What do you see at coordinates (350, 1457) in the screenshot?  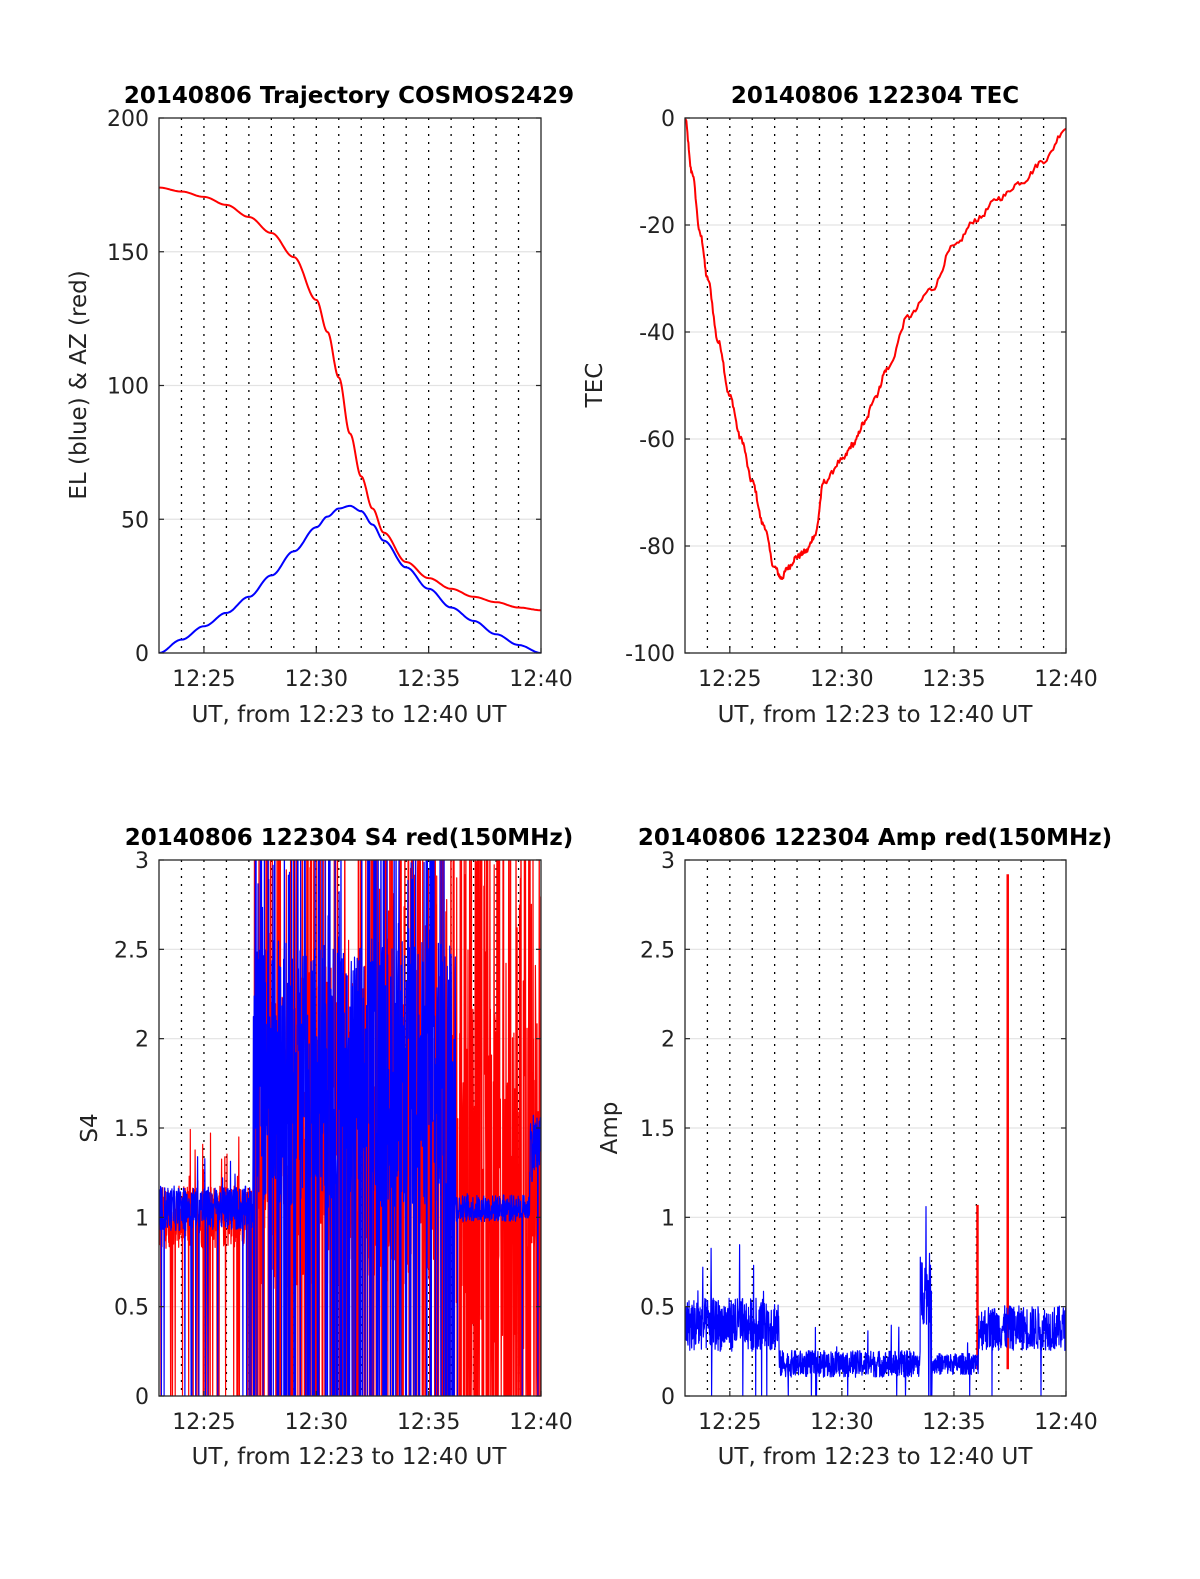 I see `s4-xlabel: UT, from 12:23 to 12:40 UT` at bounding box center [350, 1457].